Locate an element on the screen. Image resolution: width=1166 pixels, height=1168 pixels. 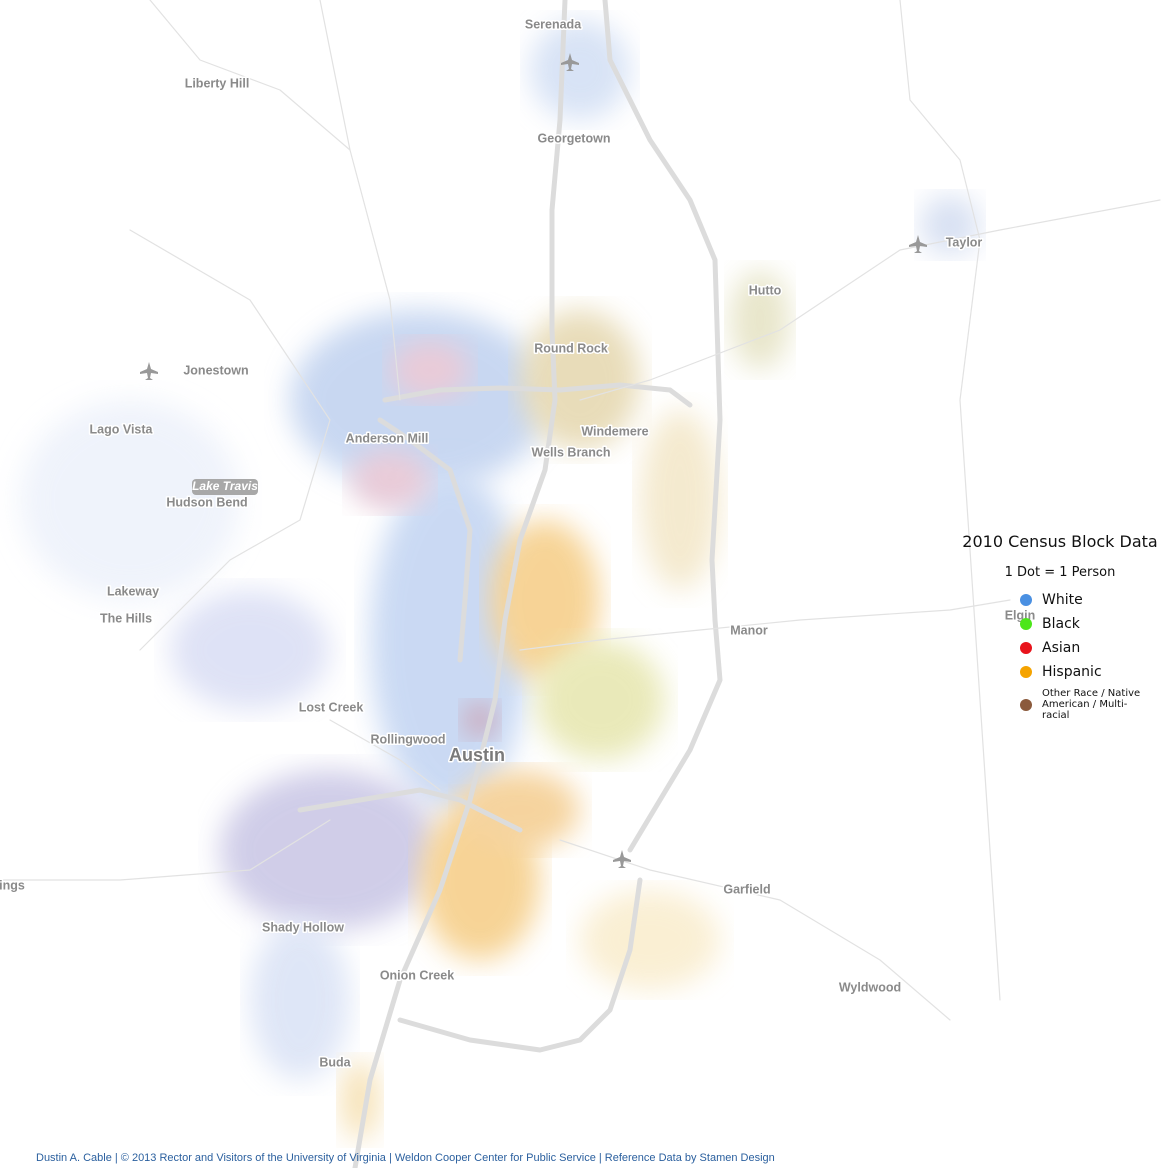
place-label: Georgetown is located at coordinates (574, 138).